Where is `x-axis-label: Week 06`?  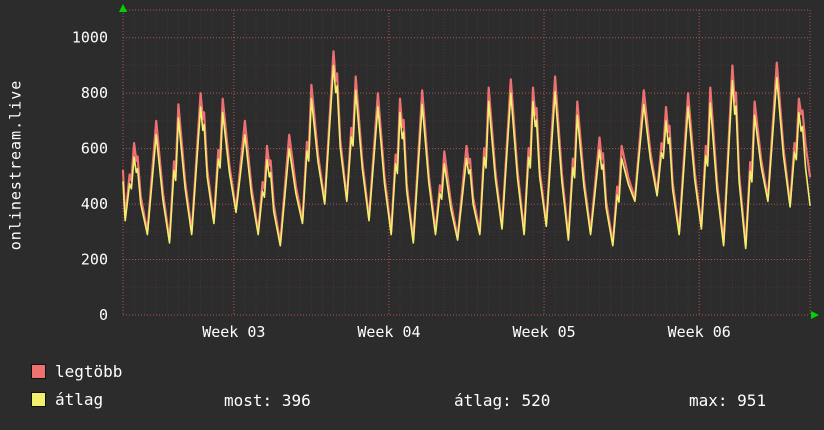 x-axis-label: Week 06 is located at coordinates (699, 332).